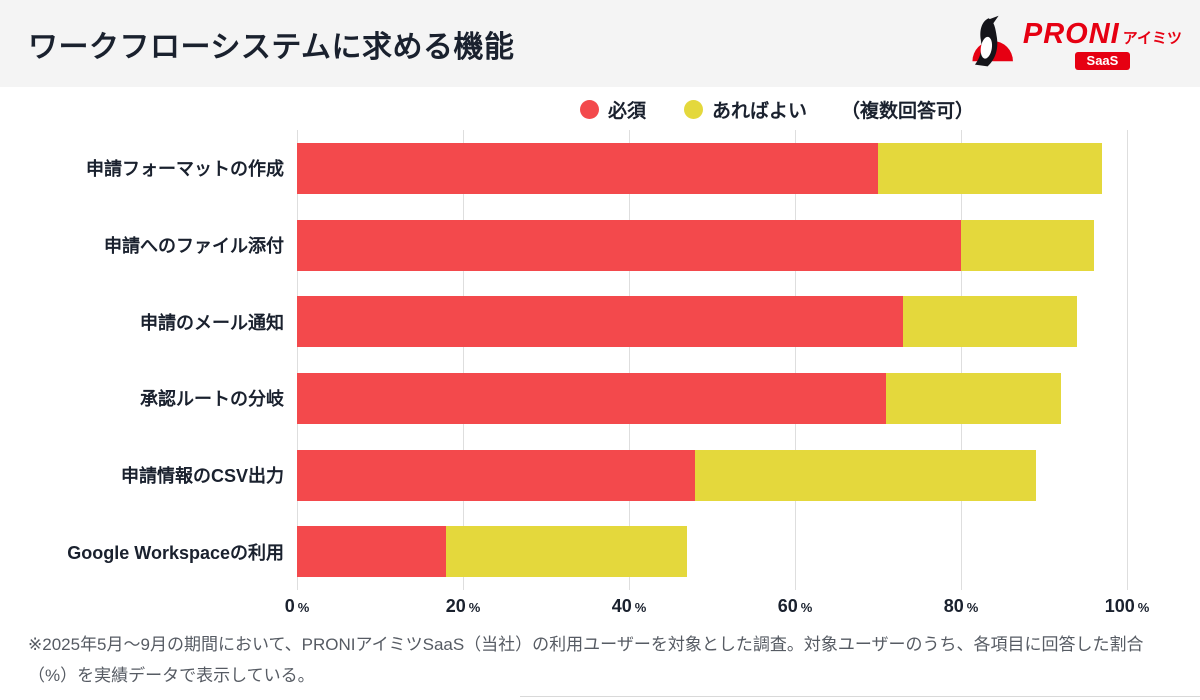  What do you see at coordinates (194, 246) in the screenshot?
I see `category-label: 申請へのファイル添付` at bounding box center [194, 246].